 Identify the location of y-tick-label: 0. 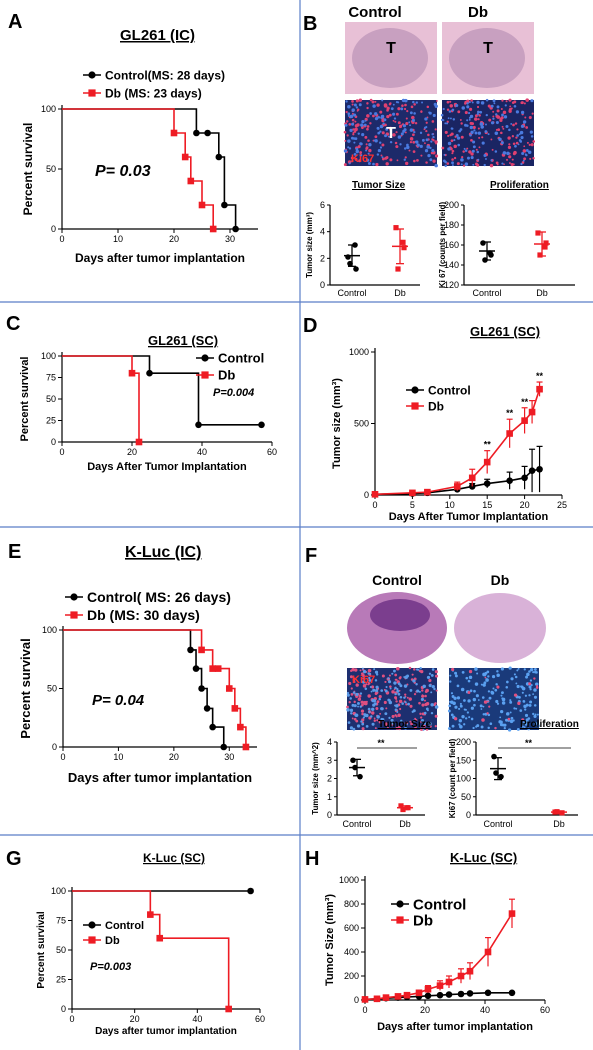
(356, 1000).